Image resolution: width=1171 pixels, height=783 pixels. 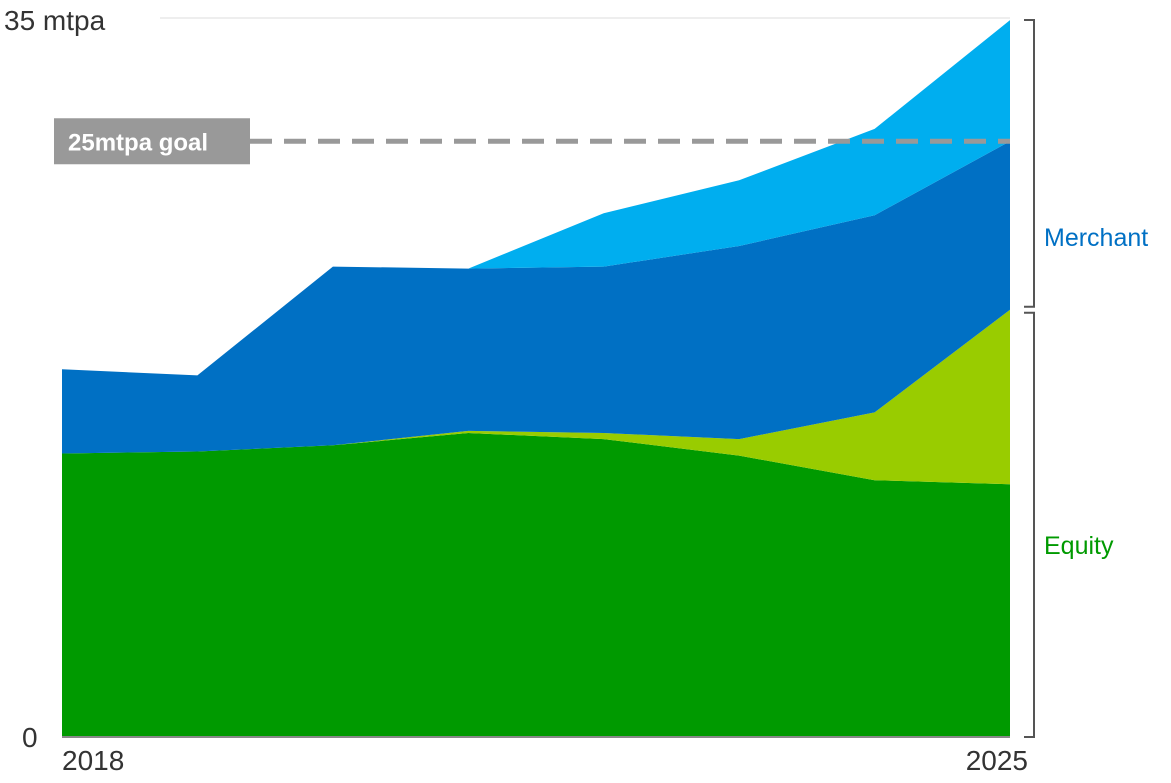 I want to click on merchant-bracket, so click(x=1029, y=163).